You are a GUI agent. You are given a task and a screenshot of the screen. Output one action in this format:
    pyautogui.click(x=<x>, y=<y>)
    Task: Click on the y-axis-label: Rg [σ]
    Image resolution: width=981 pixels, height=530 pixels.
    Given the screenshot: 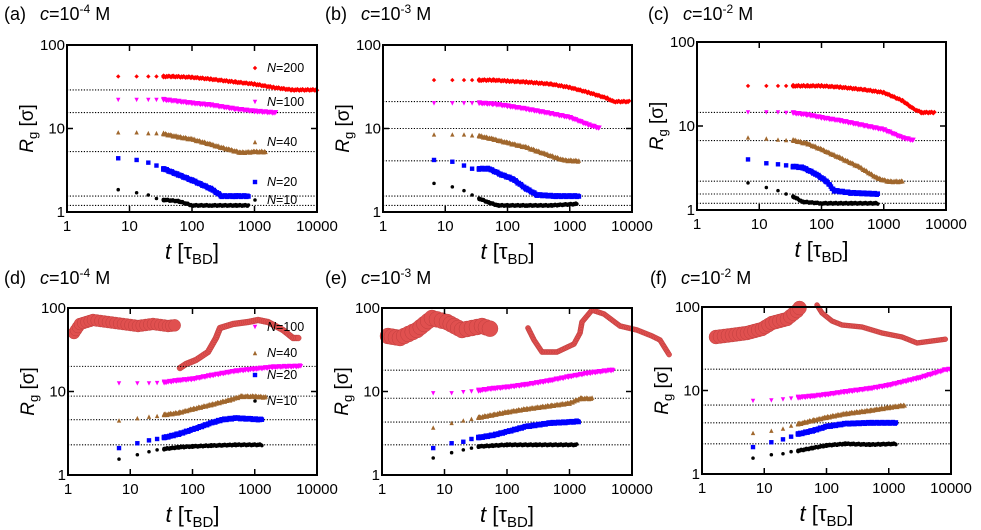 What is the action you would take?
    pyautogui.click(x=344, y=128)
    